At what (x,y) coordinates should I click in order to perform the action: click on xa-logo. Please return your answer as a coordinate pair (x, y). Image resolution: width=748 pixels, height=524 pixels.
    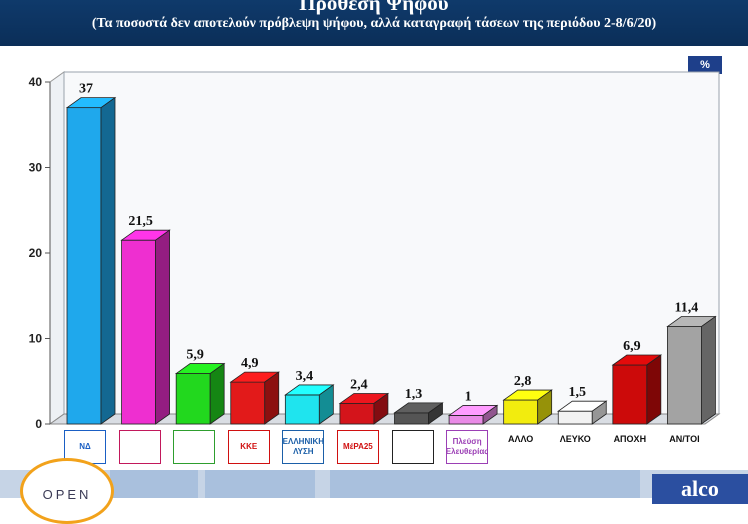
    Looking at the image, I should click on (412, 447).